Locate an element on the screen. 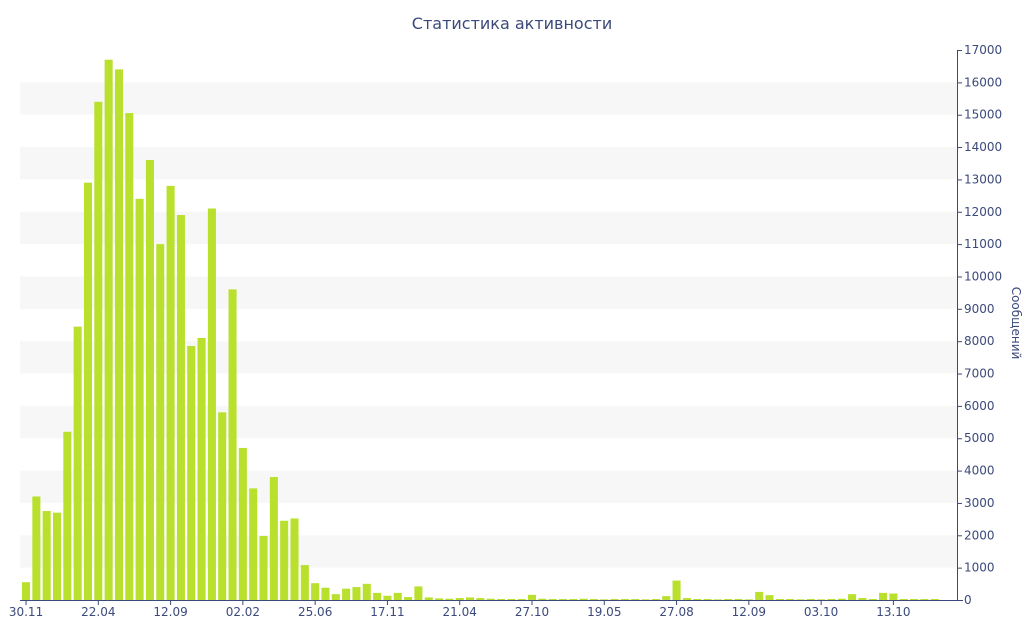  y-tick-label: 7000 is located at coordinates (979, 374).